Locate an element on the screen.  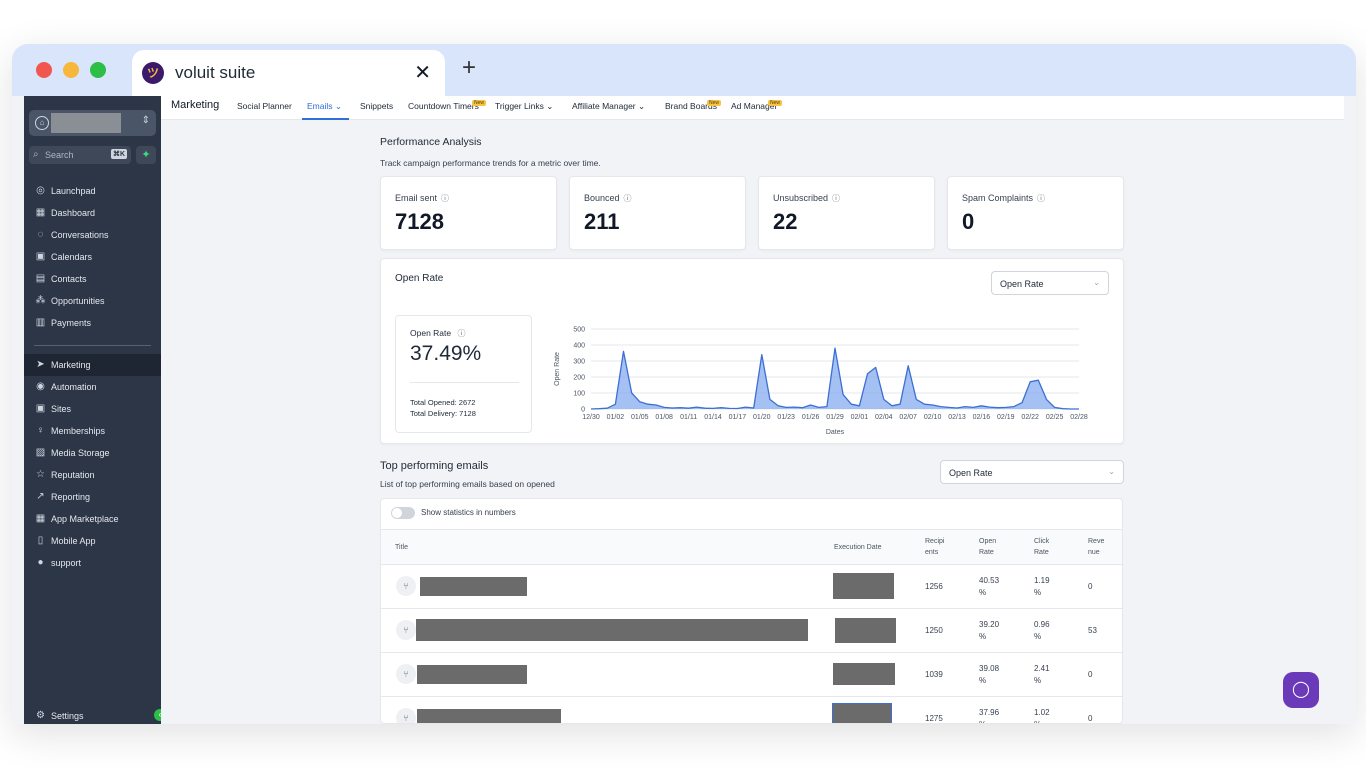
x-tick-label: 01/05 is located at coordinates (640, 417).